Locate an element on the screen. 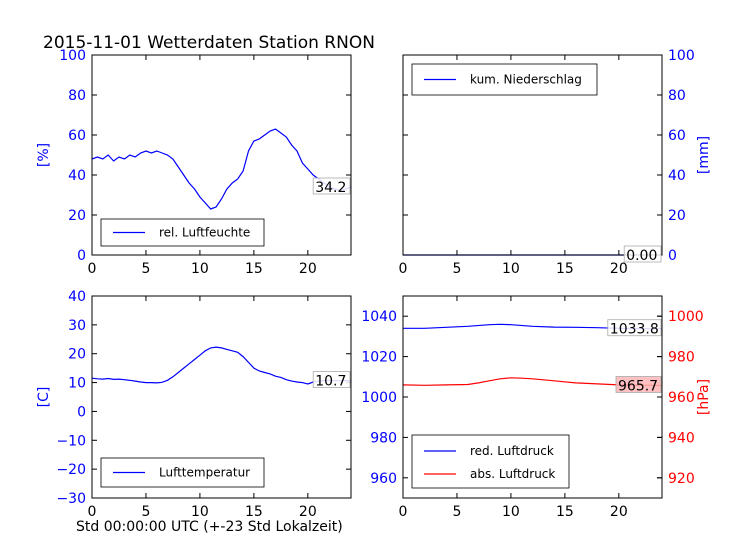 The image size is (736, 556). temperature-x-tick-label: 0 is located at coordinates (92, 512).